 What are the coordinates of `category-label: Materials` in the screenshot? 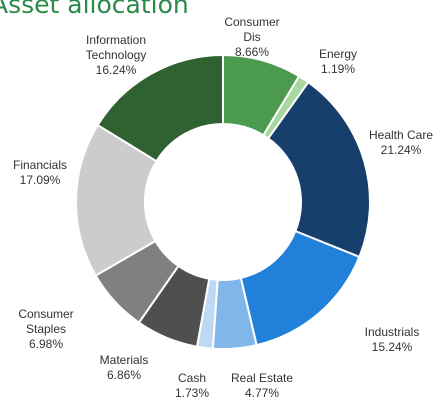 It's located at (124, 360).